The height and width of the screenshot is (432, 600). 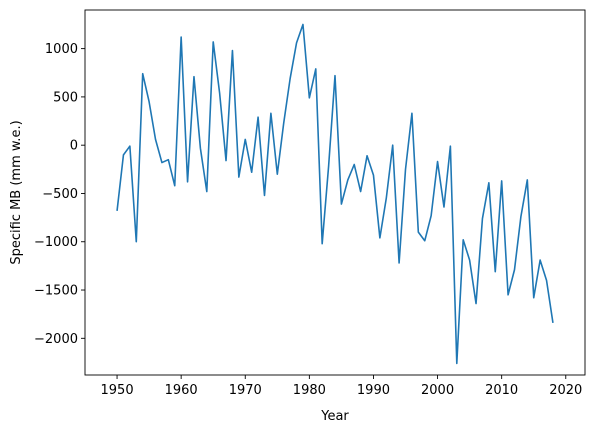 What do you see at coordinates (334, 416) in the screenshot?
I see `x-axis-label: Year` at bounding box center [334, 416].